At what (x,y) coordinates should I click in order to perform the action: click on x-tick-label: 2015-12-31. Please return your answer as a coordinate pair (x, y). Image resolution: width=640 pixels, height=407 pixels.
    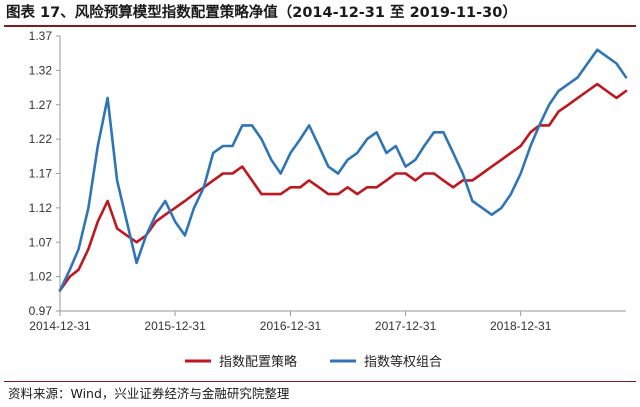
    Looking at the image, I should click on (175, 326).